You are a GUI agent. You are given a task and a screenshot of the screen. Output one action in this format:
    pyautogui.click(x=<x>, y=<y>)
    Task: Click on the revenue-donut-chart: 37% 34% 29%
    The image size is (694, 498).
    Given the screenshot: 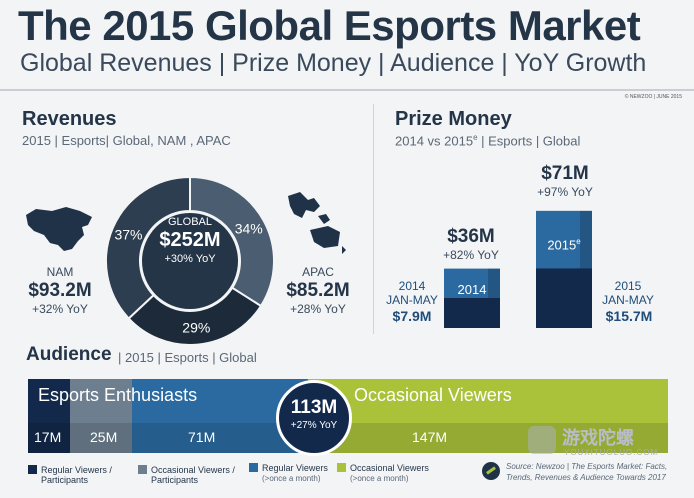 What is the action you would take?
    pyautogui.click(x=190, y=260)
    